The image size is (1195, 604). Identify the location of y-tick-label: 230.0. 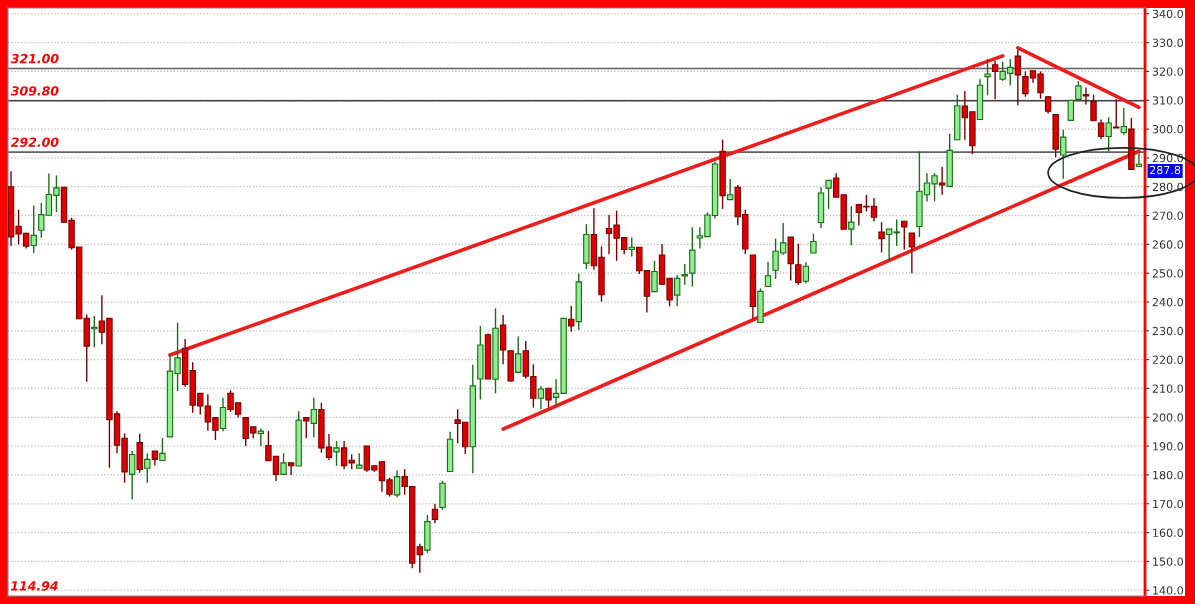
(1168, 331).